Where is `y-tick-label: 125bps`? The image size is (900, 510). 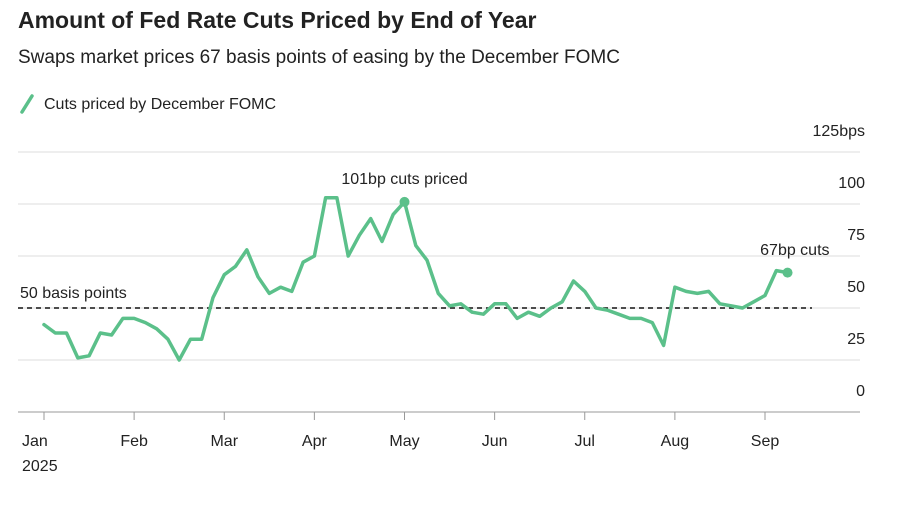
y-tick-label: 125bps is located at coordinates (839, 131).